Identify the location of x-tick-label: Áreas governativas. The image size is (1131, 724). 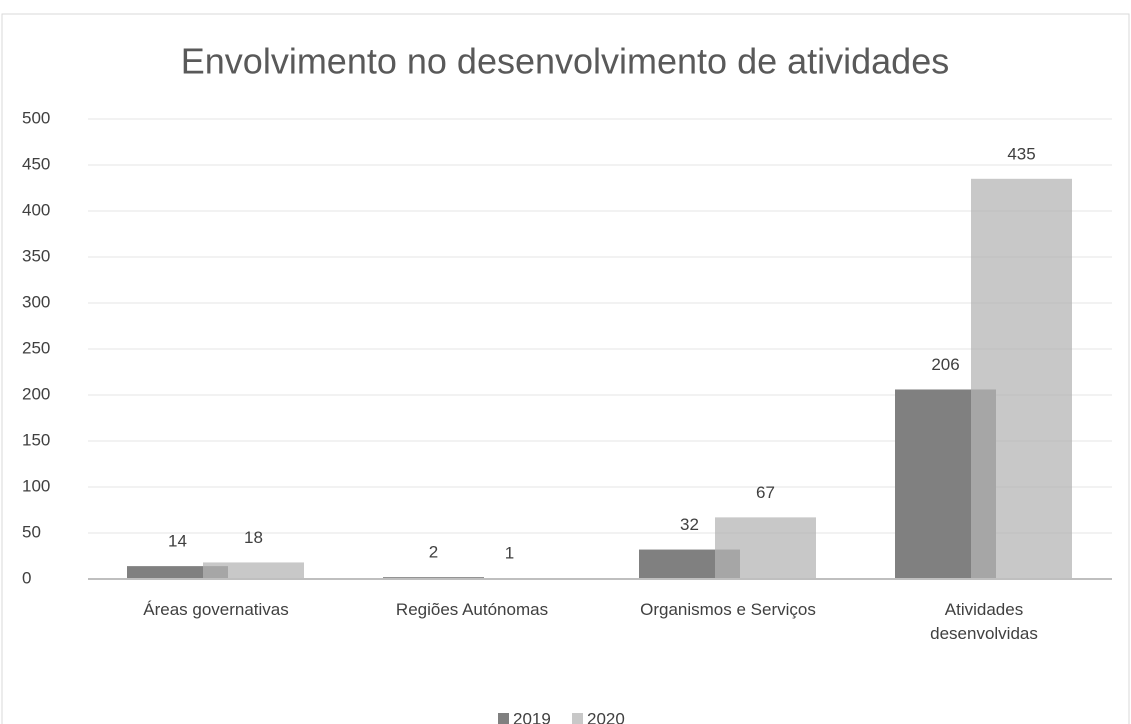
(216, 609).